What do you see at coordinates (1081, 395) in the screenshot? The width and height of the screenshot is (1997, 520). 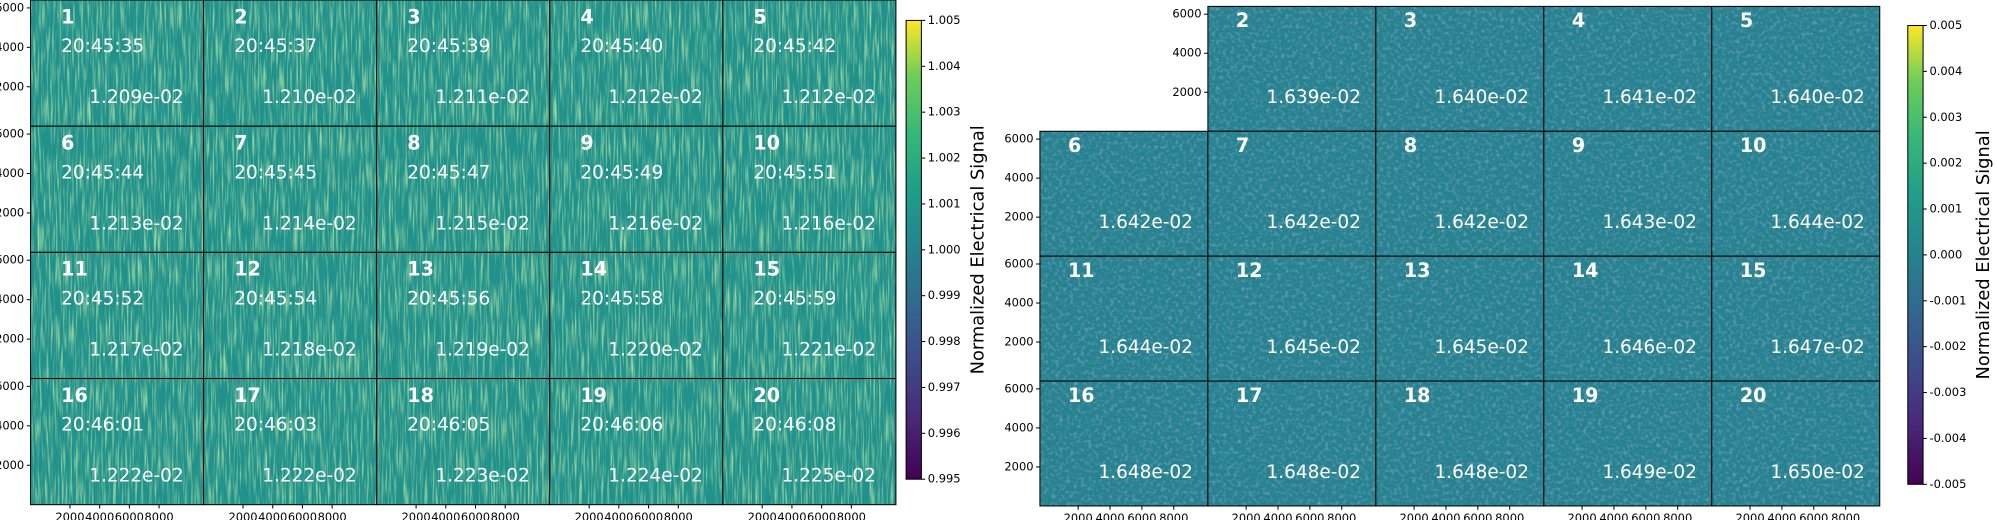 I see `panel-label: 16` at bounding box center [1081, 395].